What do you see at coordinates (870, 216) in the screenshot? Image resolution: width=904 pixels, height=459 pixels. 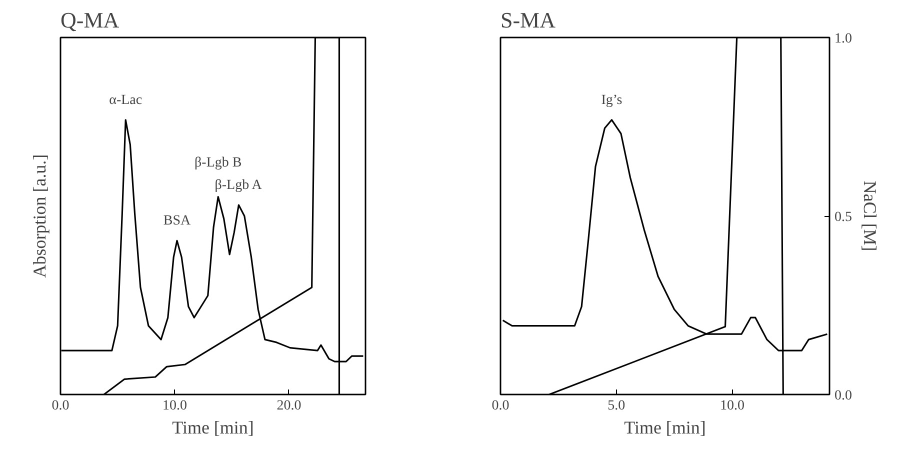 I see `y2-axis-title: NaCl [M]` at bounding box center [870, 216].